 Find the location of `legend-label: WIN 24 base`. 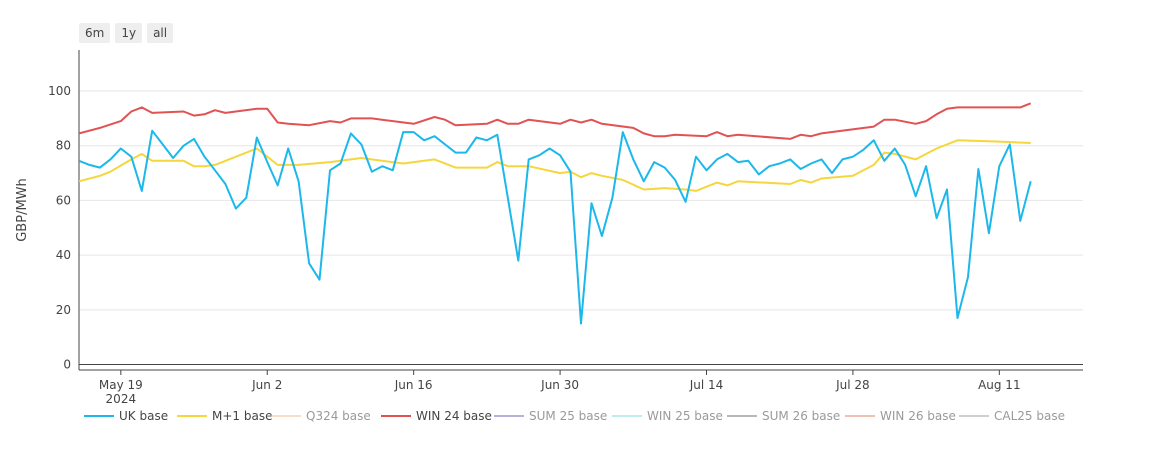

legend-label: WIN 24 base is located at coordinates (454, 416).